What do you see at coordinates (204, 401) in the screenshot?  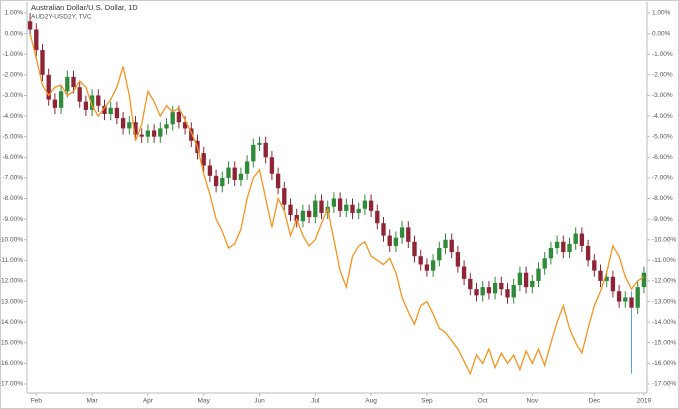 I see `x-tick-label: May` at bounding box center [204, 401].